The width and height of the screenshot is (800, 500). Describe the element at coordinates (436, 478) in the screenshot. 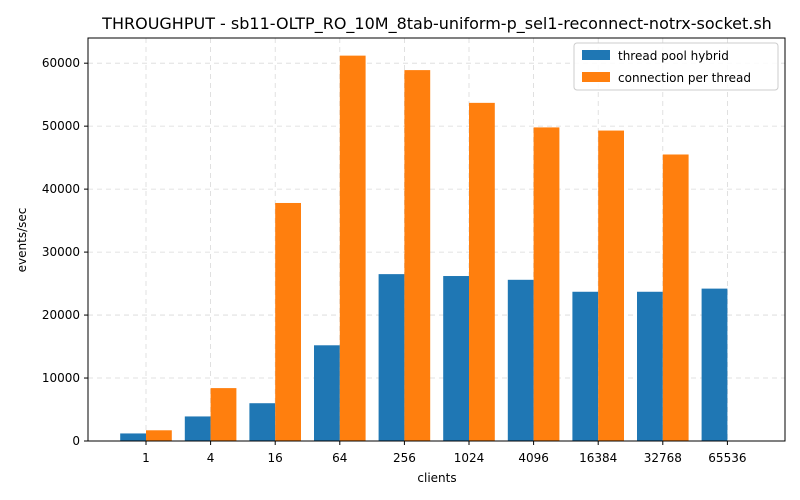

I see `x-axis-label: clients` at that location.